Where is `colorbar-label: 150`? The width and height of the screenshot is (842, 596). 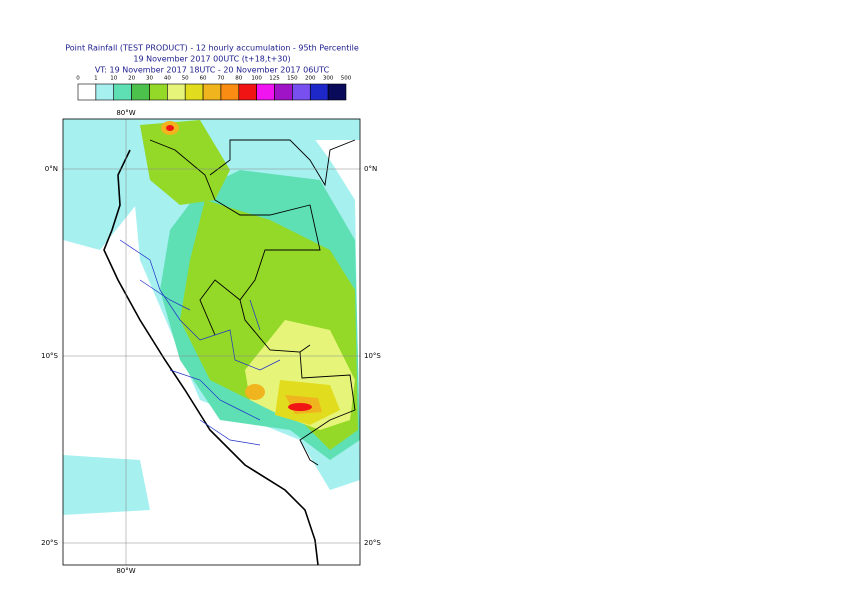 colorbar-label: 150 is located at coordinates (292, 79).